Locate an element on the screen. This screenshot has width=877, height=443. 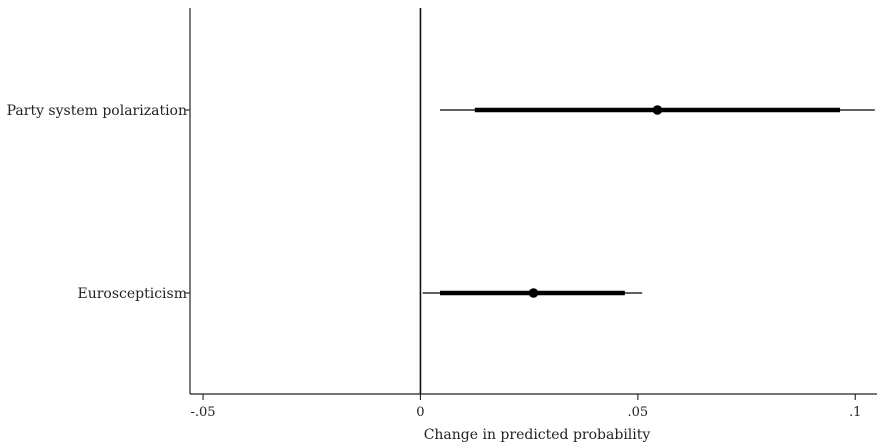
x-tick-label: -.05 is located at coordinates (203, 412).